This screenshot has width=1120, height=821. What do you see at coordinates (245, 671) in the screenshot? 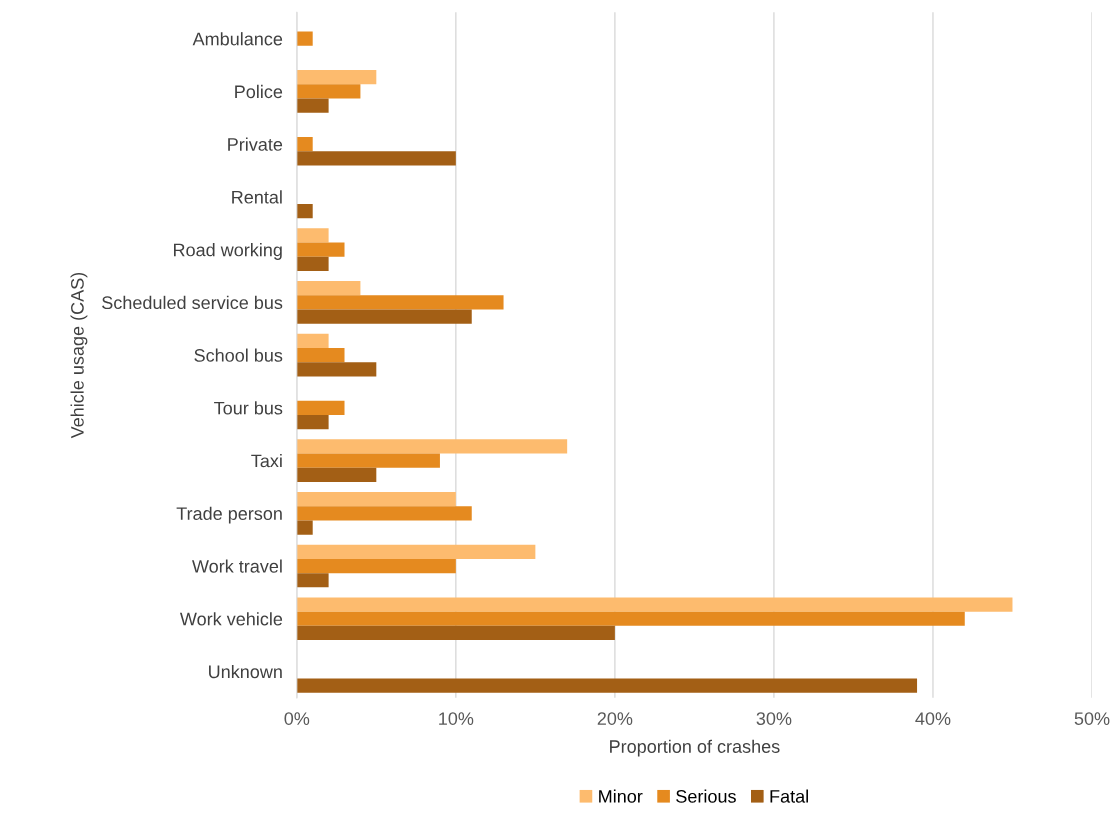
I see `y-tick-label: Unknown` at bounding box center [245, 671].